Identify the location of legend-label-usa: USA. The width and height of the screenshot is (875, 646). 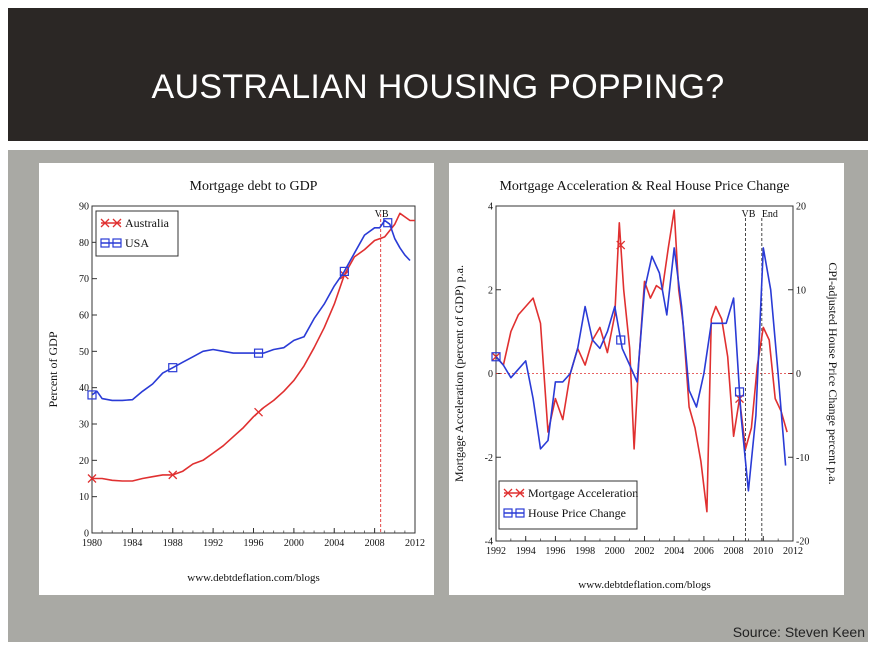
(137, 243).